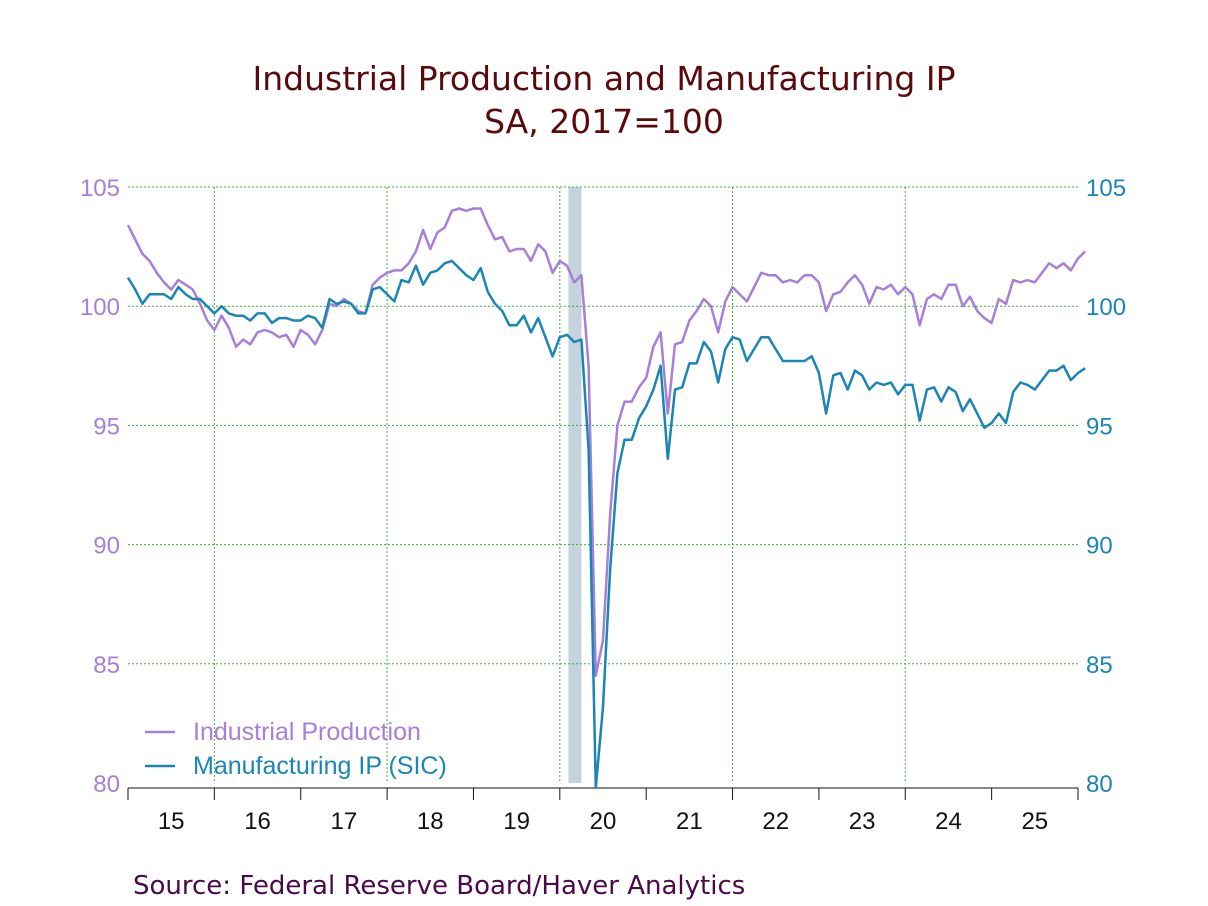 This screenshot has width=1208, height=906. I want to click on y-tick-left: 80, so click(106, 784).